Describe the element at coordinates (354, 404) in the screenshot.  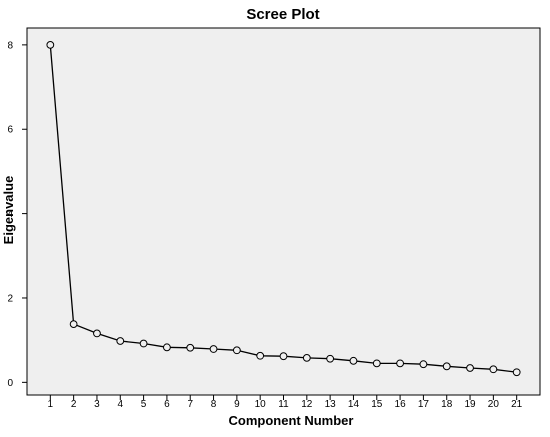
I see `x-tick-label: 14` at that location.